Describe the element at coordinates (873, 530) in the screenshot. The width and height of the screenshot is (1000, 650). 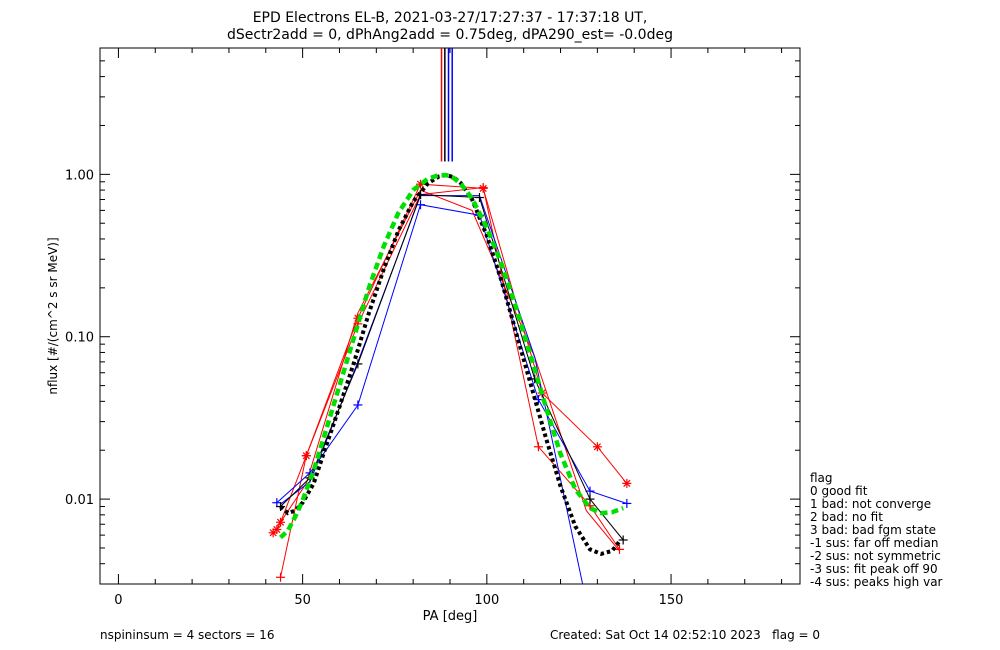
I see `legend-item: 3 bad: bad fgm state` at that location.